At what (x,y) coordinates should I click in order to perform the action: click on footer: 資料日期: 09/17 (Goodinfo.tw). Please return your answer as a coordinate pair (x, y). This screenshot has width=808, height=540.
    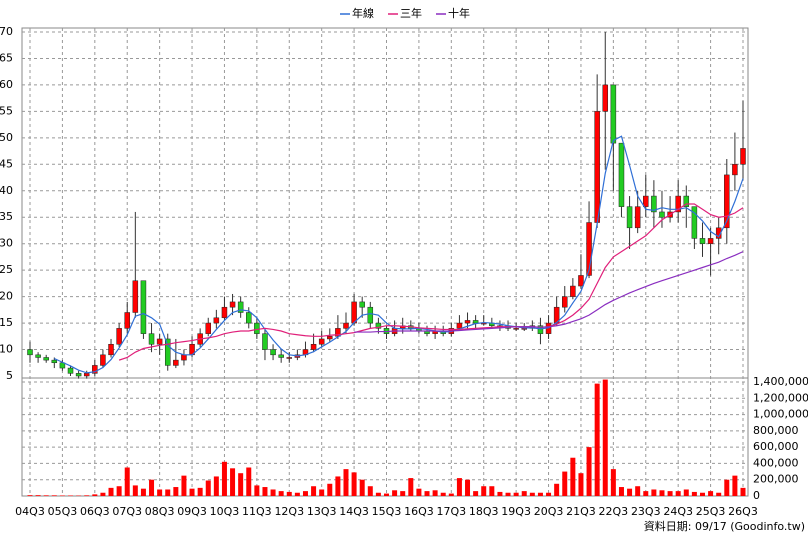
    Looking at the image, I should click on (724, 526).